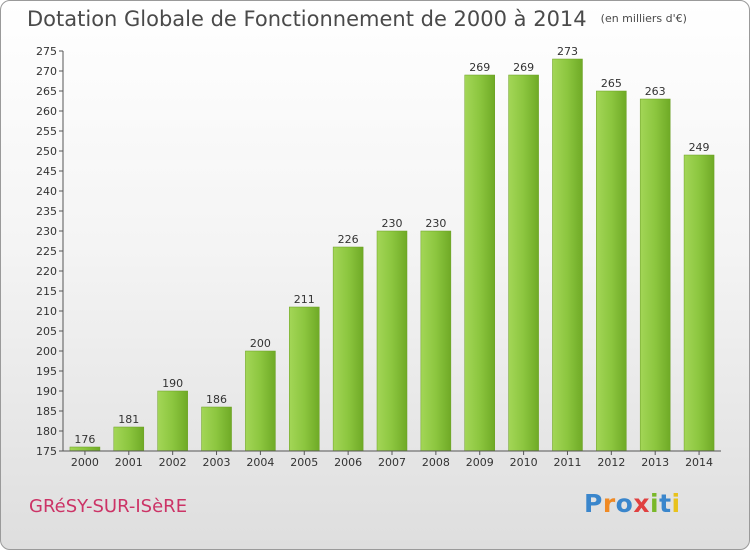 This screenshot has width=750, height=550. What do you see at coordinates (46, 151) in the screenshot?
I see `y-tick-label: 250` at bounding box center [46, 151].